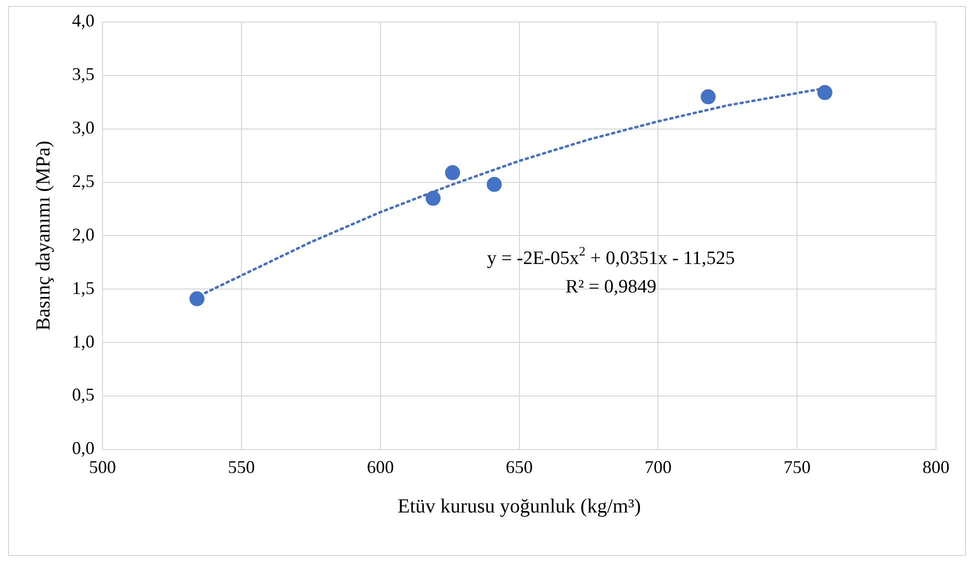 The height and width of the screenshot is (563, 974). Describe the element at coordinates (936, 466) in the screenshot. I see `x-tick-label: 800` at that location.